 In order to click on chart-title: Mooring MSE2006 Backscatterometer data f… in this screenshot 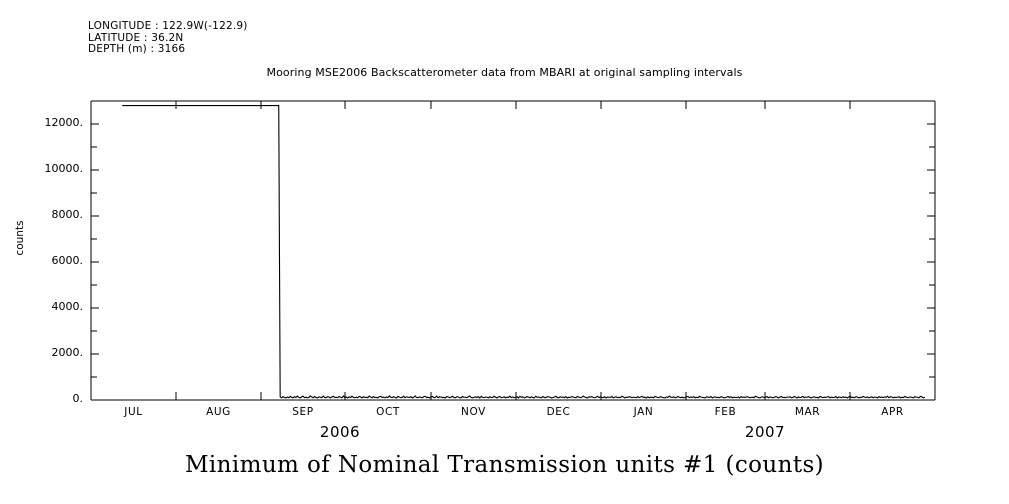, I will do `click(504, 72)`.